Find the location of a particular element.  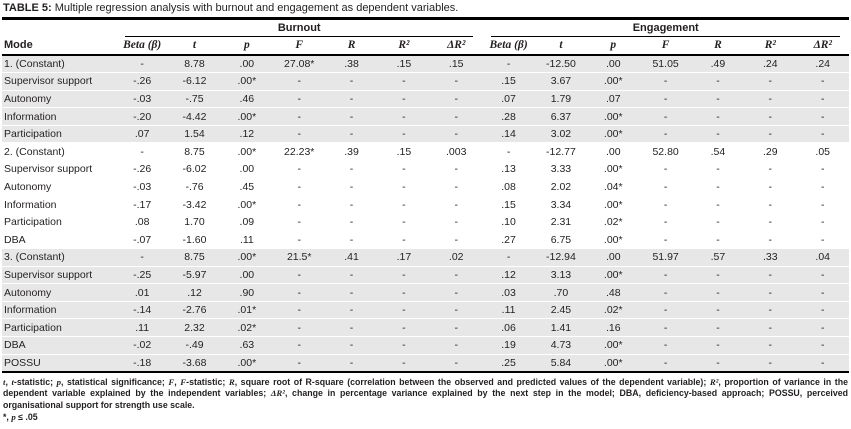

value-cell: .01 is located at coordinates (142, 292).